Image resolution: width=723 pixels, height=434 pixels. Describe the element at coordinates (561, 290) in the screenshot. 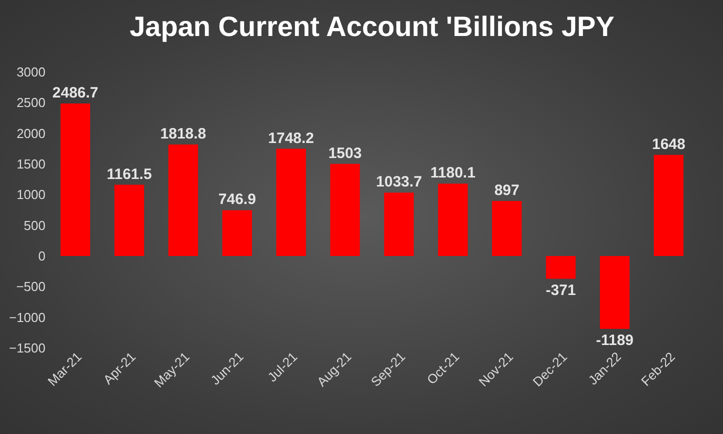

I see `data-label: -371` at that location.